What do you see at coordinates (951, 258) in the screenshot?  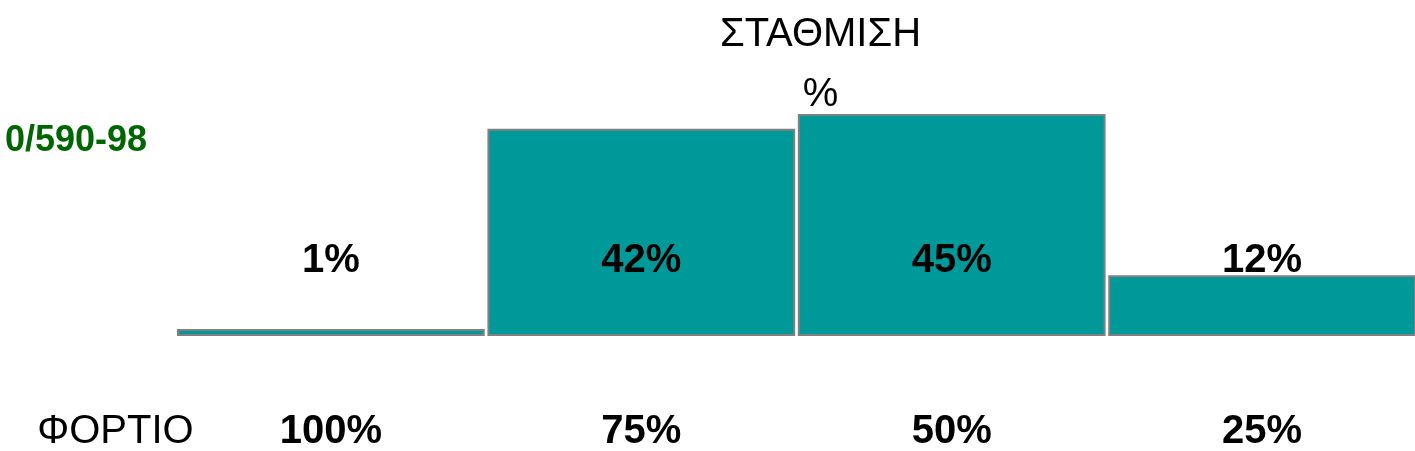 I see `data-label: 45%` at bounding box center [951, 258].